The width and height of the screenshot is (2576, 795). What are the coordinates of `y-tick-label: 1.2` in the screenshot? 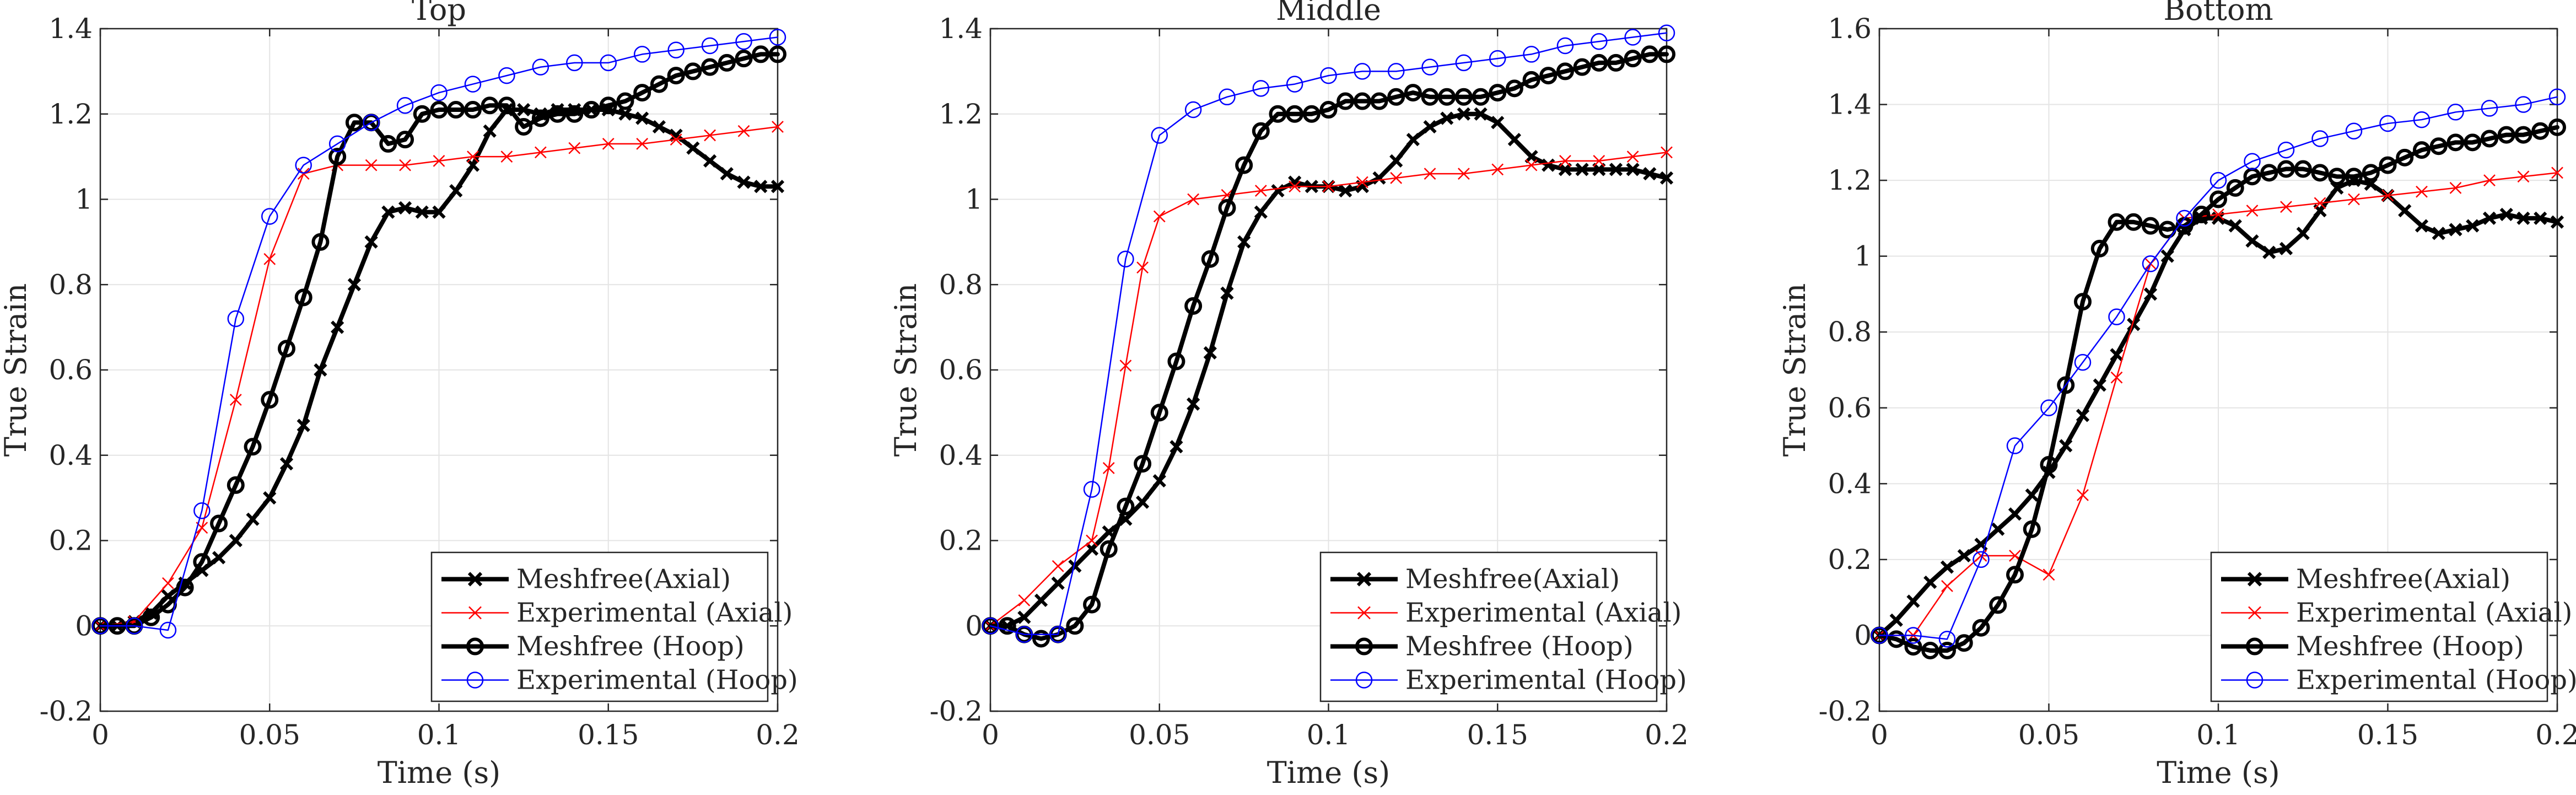 It's located at (70, 114).